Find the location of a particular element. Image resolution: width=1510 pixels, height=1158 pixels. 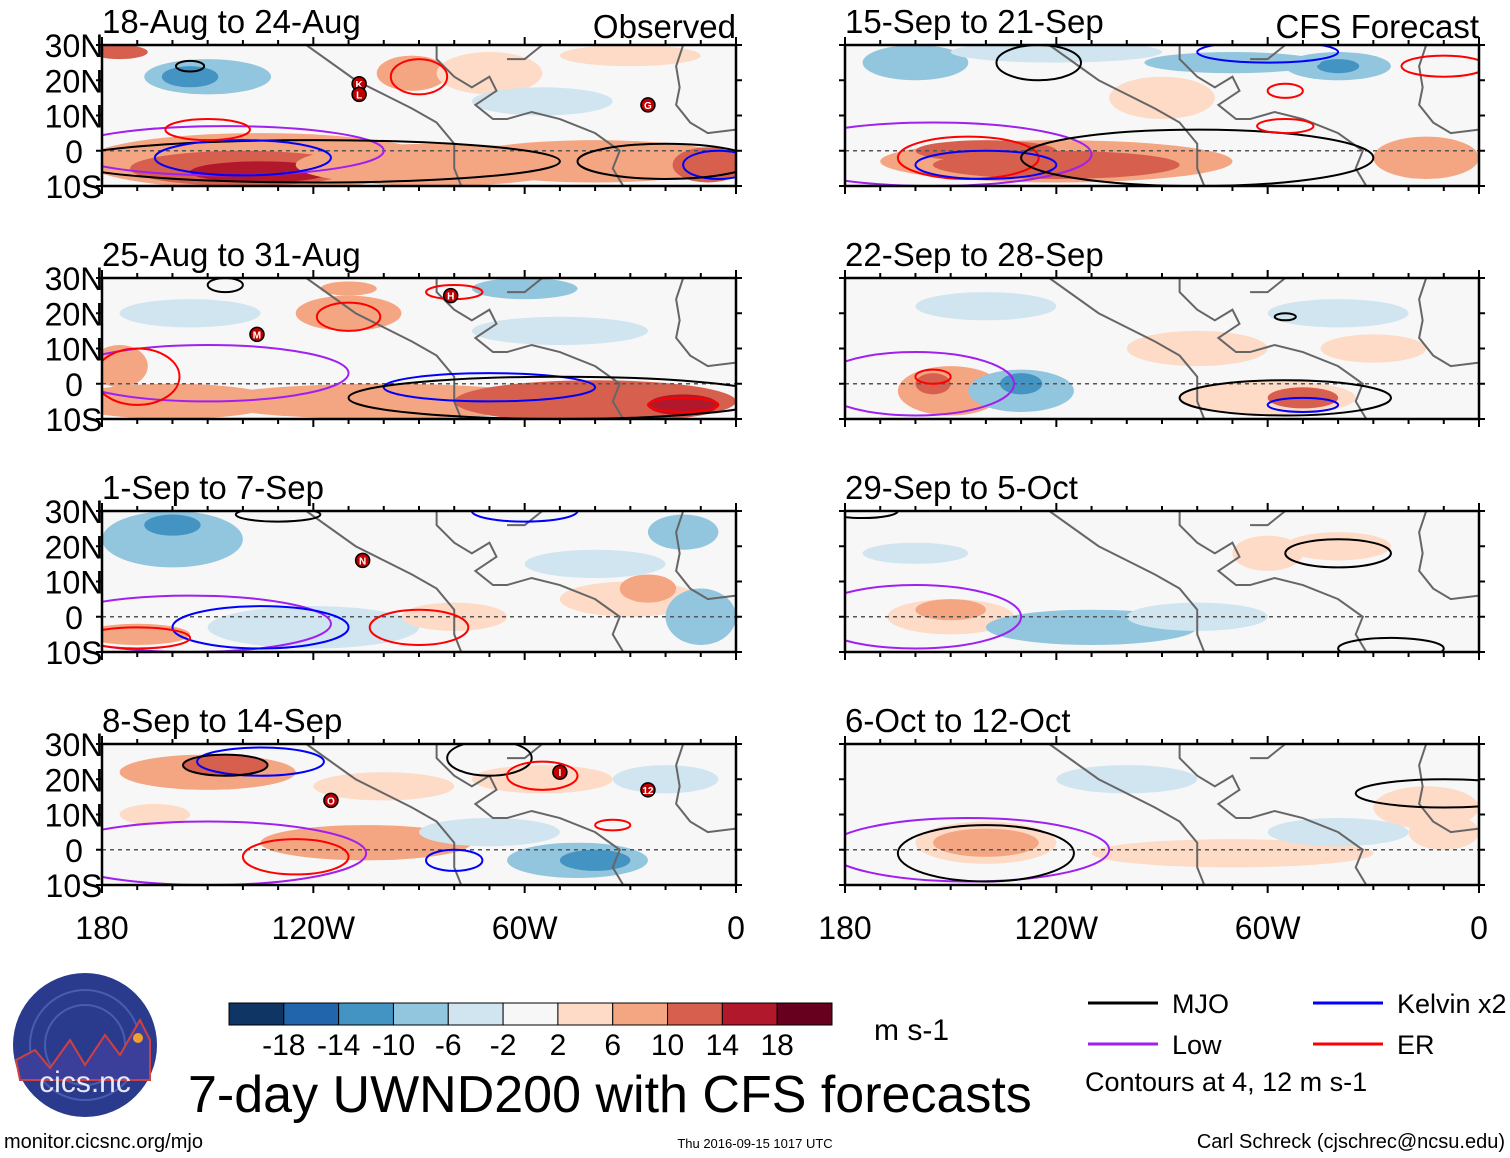

tropical-storm-marker: G is located at coordinates (648, 105).